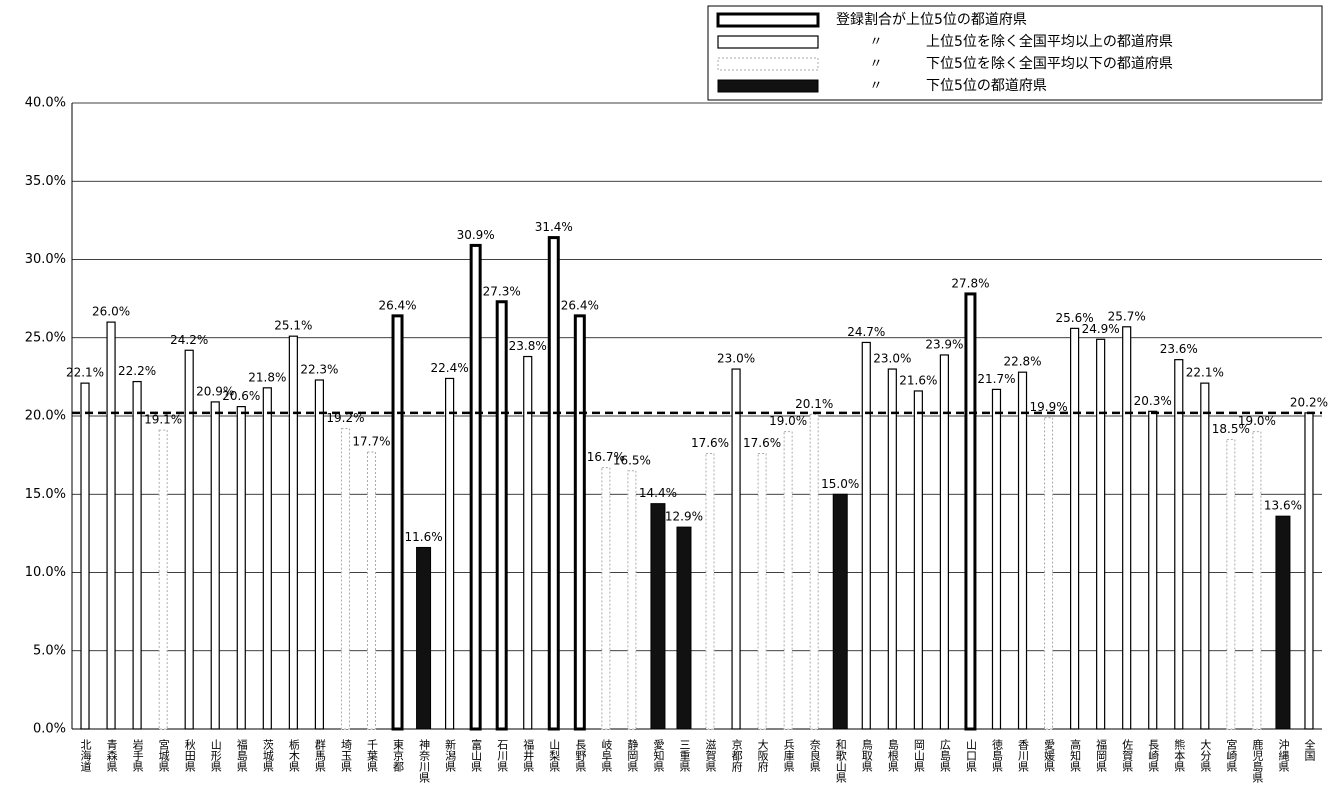  I want to click on data-label: 19.9%, so click(1049, 407).